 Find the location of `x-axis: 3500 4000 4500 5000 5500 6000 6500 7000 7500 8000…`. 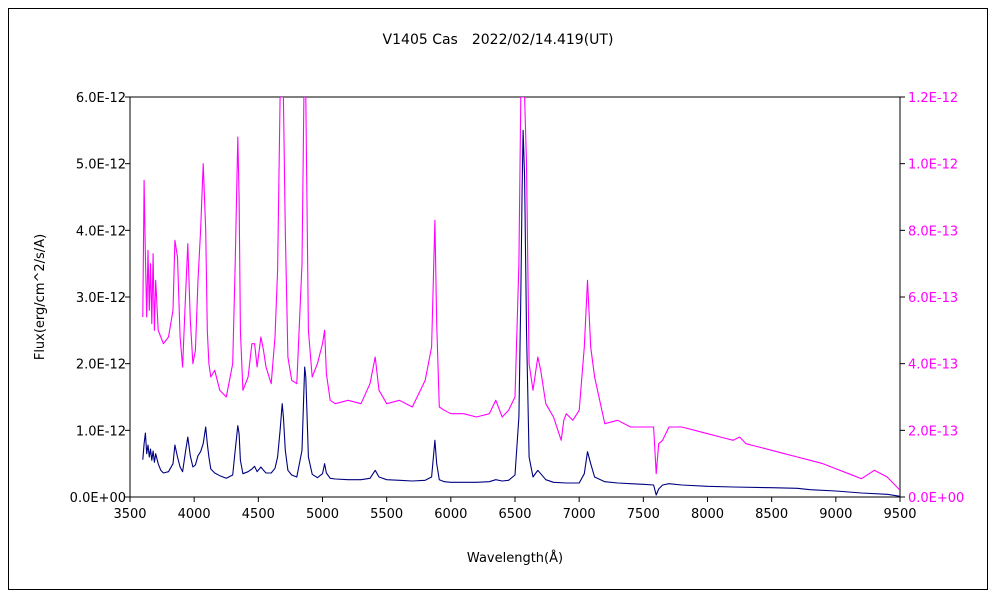

x-axis: 3500 4000 4500 5000 5500 6000 6500 7000 7500 8000… is located at coordinates (515, 509).